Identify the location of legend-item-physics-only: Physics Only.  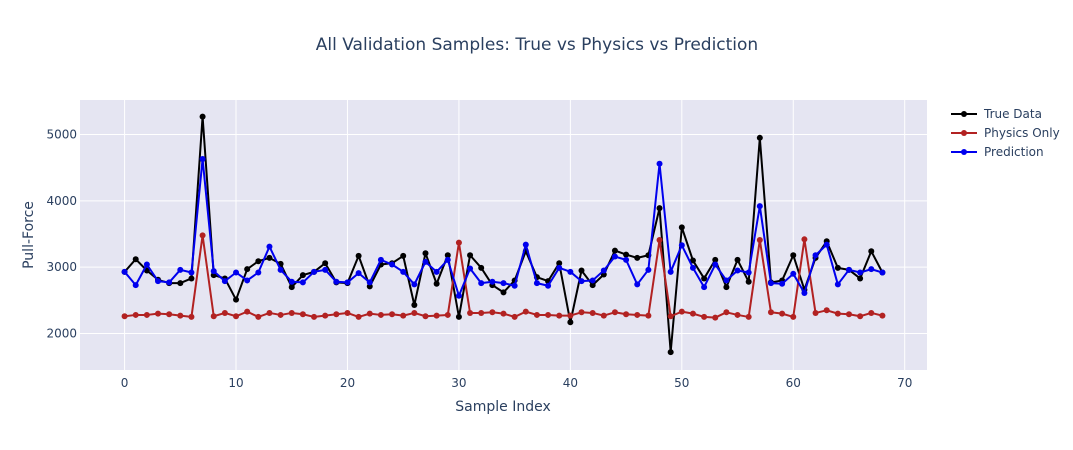
(1005, 133).